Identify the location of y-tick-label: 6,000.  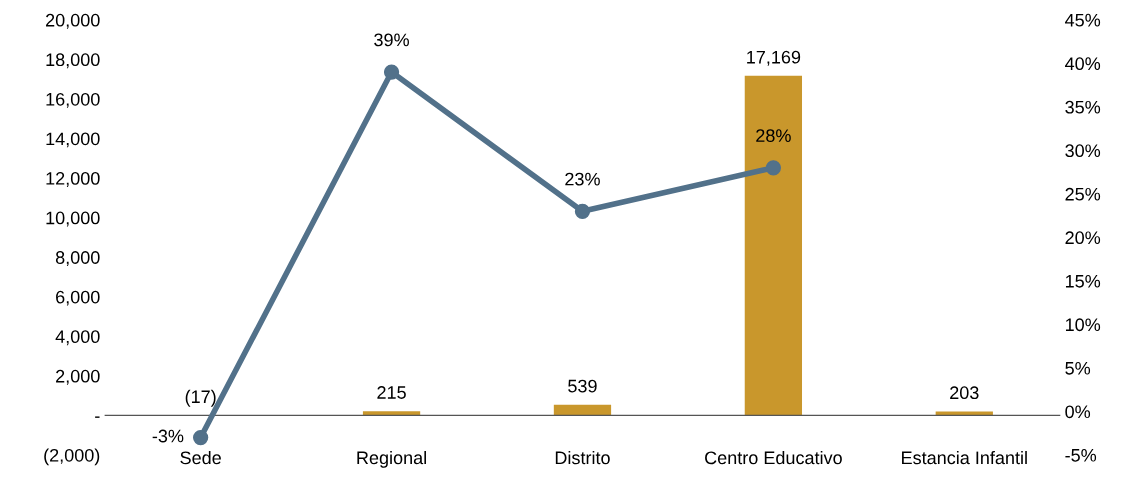
(78, 298).